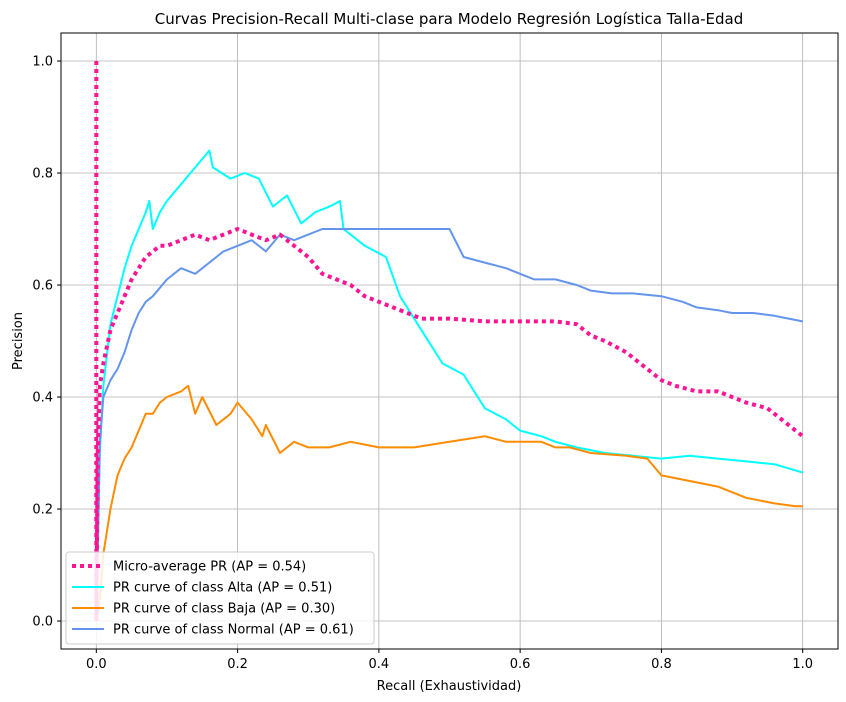 The height and width of the screenshot is (702, 846). I want to click on legend-label-3: PR curve of class Normal (AP = 0.61), so click(233, 630).